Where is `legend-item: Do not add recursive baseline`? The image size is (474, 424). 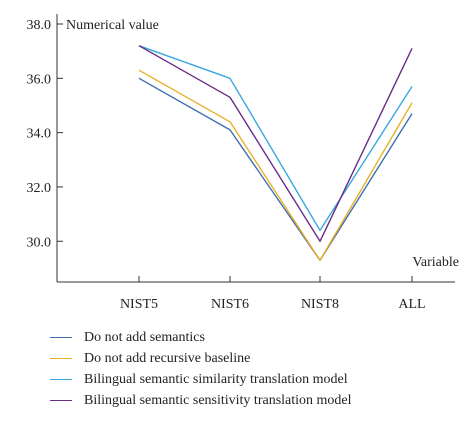
legend-item: Do not add recursive baseline is located at coordinates (201, 358).